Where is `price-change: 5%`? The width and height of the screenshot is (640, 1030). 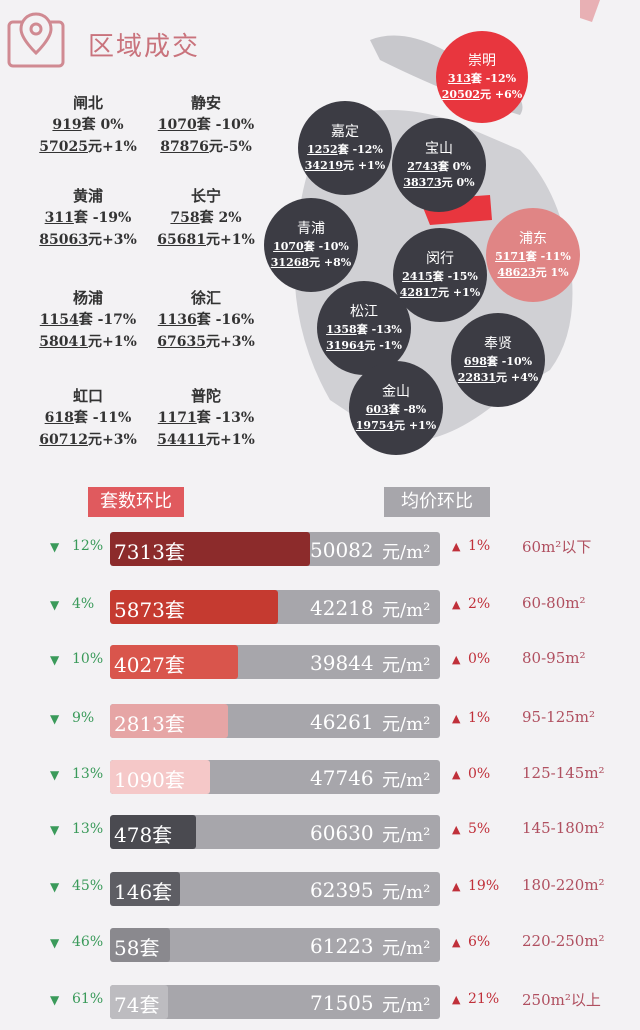 price-change: 5% is located at coordinates (479, 829).